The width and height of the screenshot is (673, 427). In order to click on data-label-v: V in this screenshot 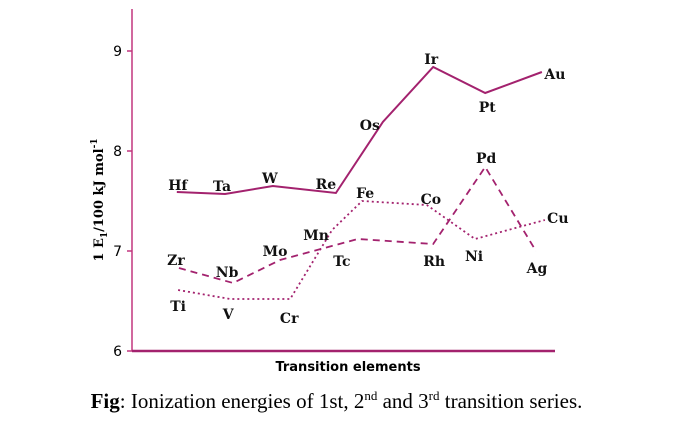, I will do `click(228, 315)`.